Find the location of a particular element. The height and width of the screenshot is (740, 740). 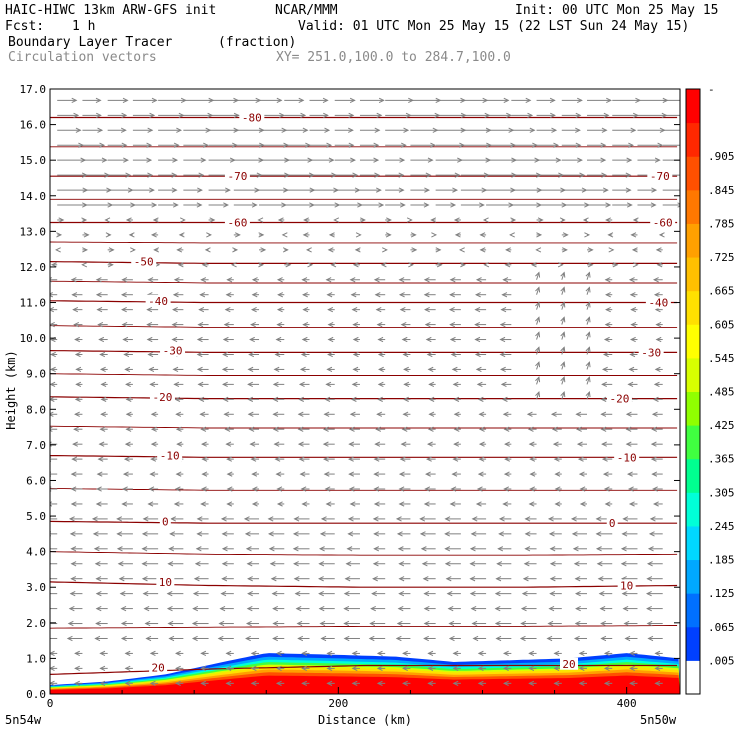

wind-vector-shaft is located at coordinates (538, 306).